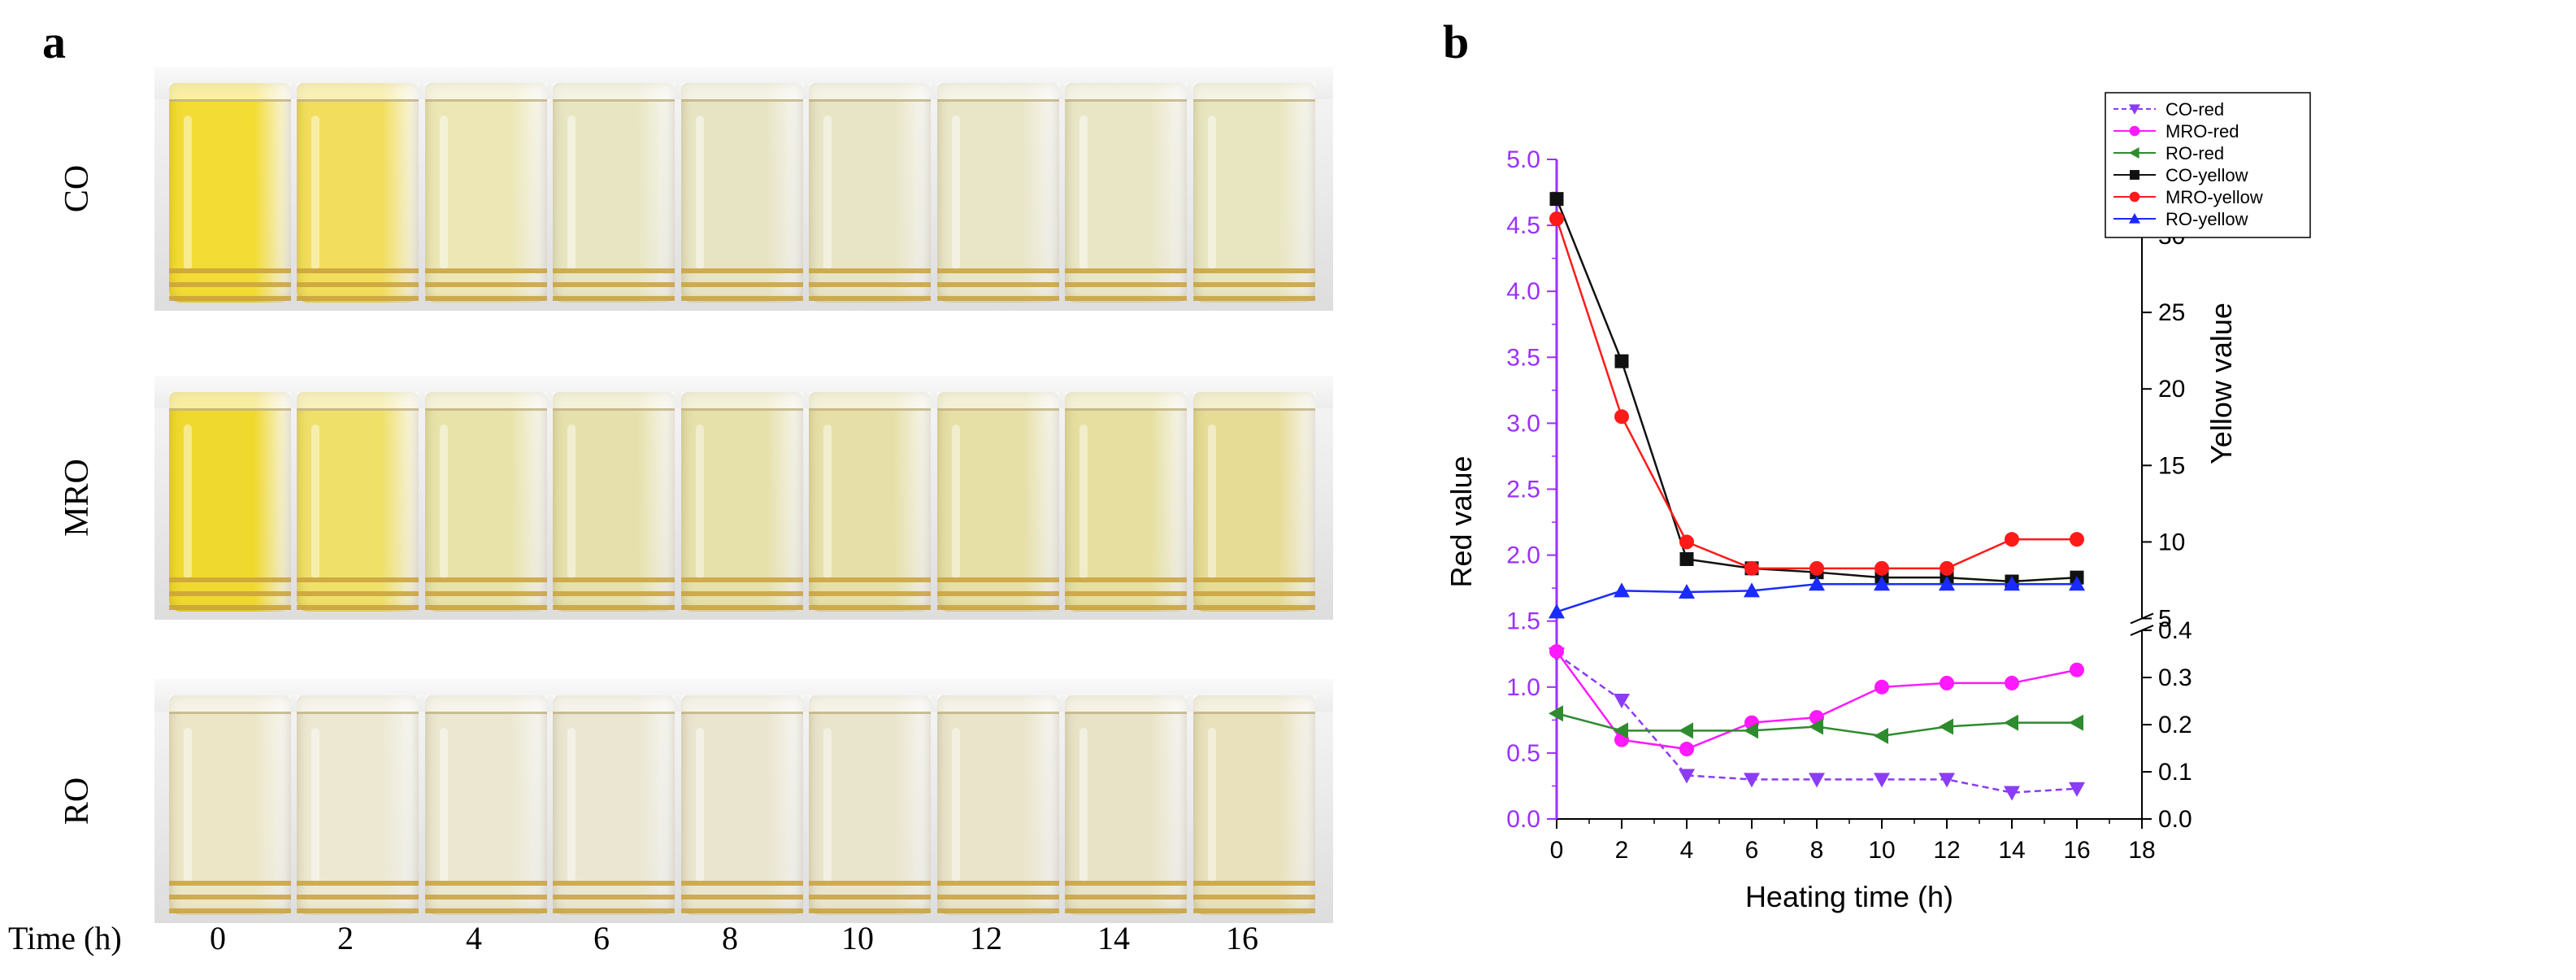 The height and width of the screenshot is (980, 2576). I want to click on left-tick-label: 2.5, so click(1523, 490).